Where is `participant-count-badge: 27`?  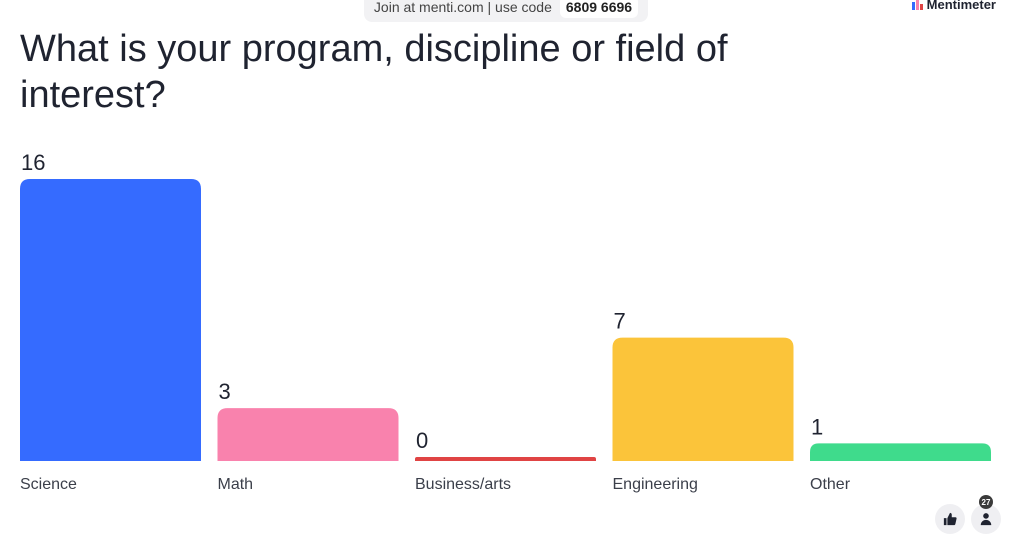
participant-count-badge: 27 is located at coordinates (986, 502).